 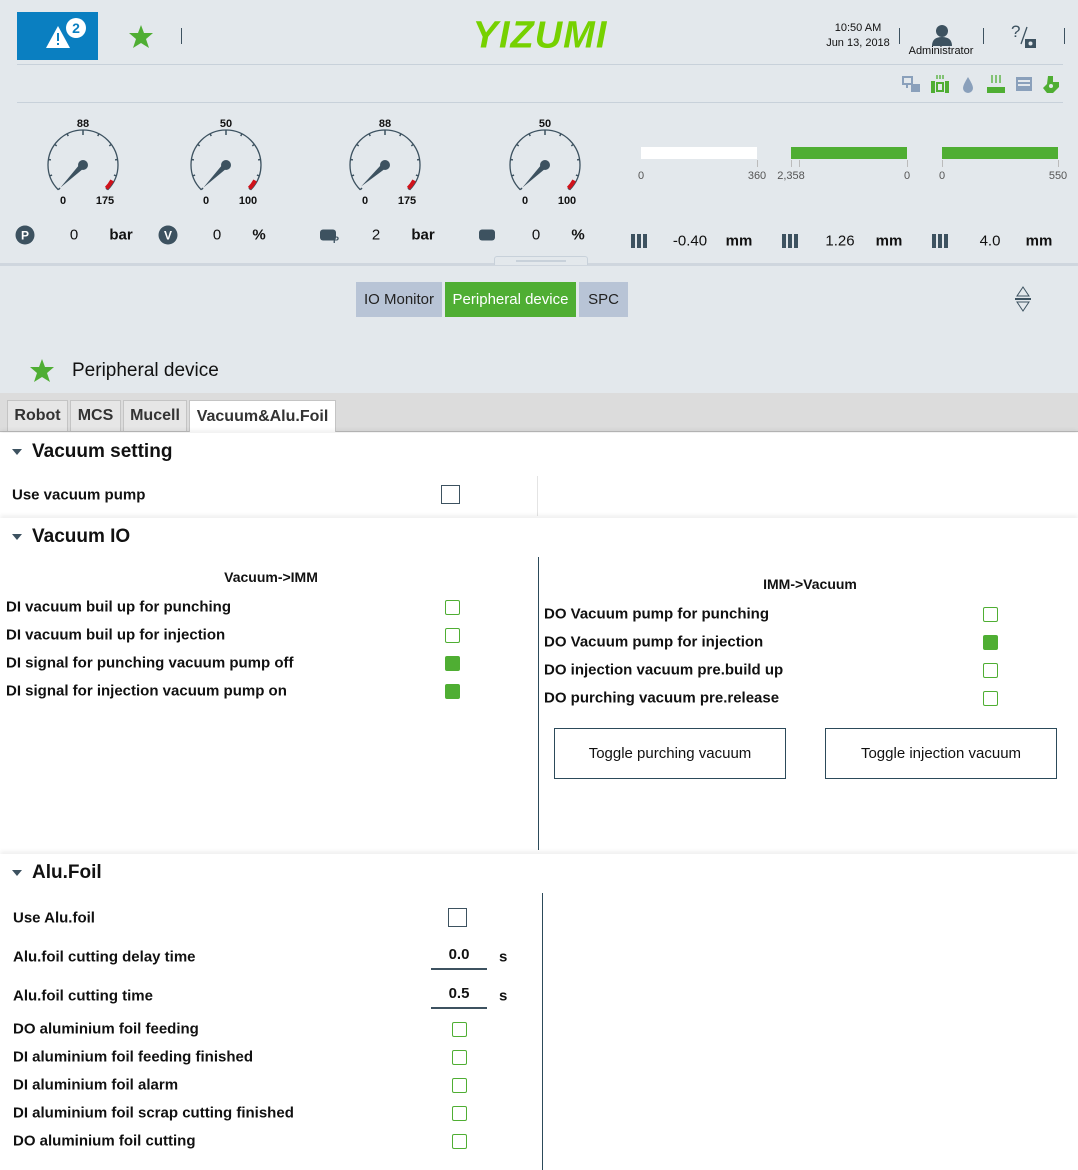 I want to click on mold-open-icon, so click(x=791, y=241).